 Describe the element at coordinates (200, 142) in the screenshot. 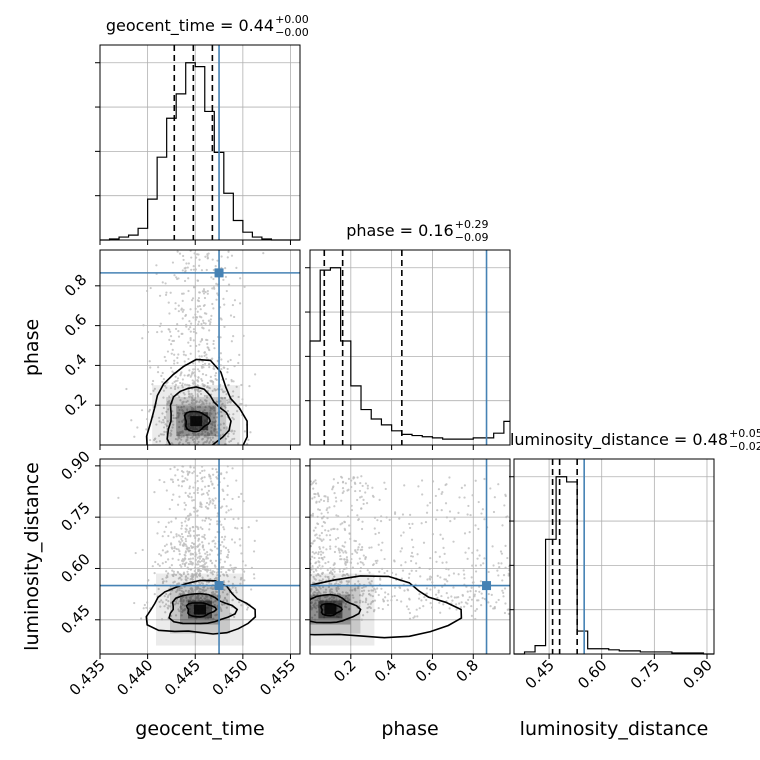

I see `panel-frame` at that location.